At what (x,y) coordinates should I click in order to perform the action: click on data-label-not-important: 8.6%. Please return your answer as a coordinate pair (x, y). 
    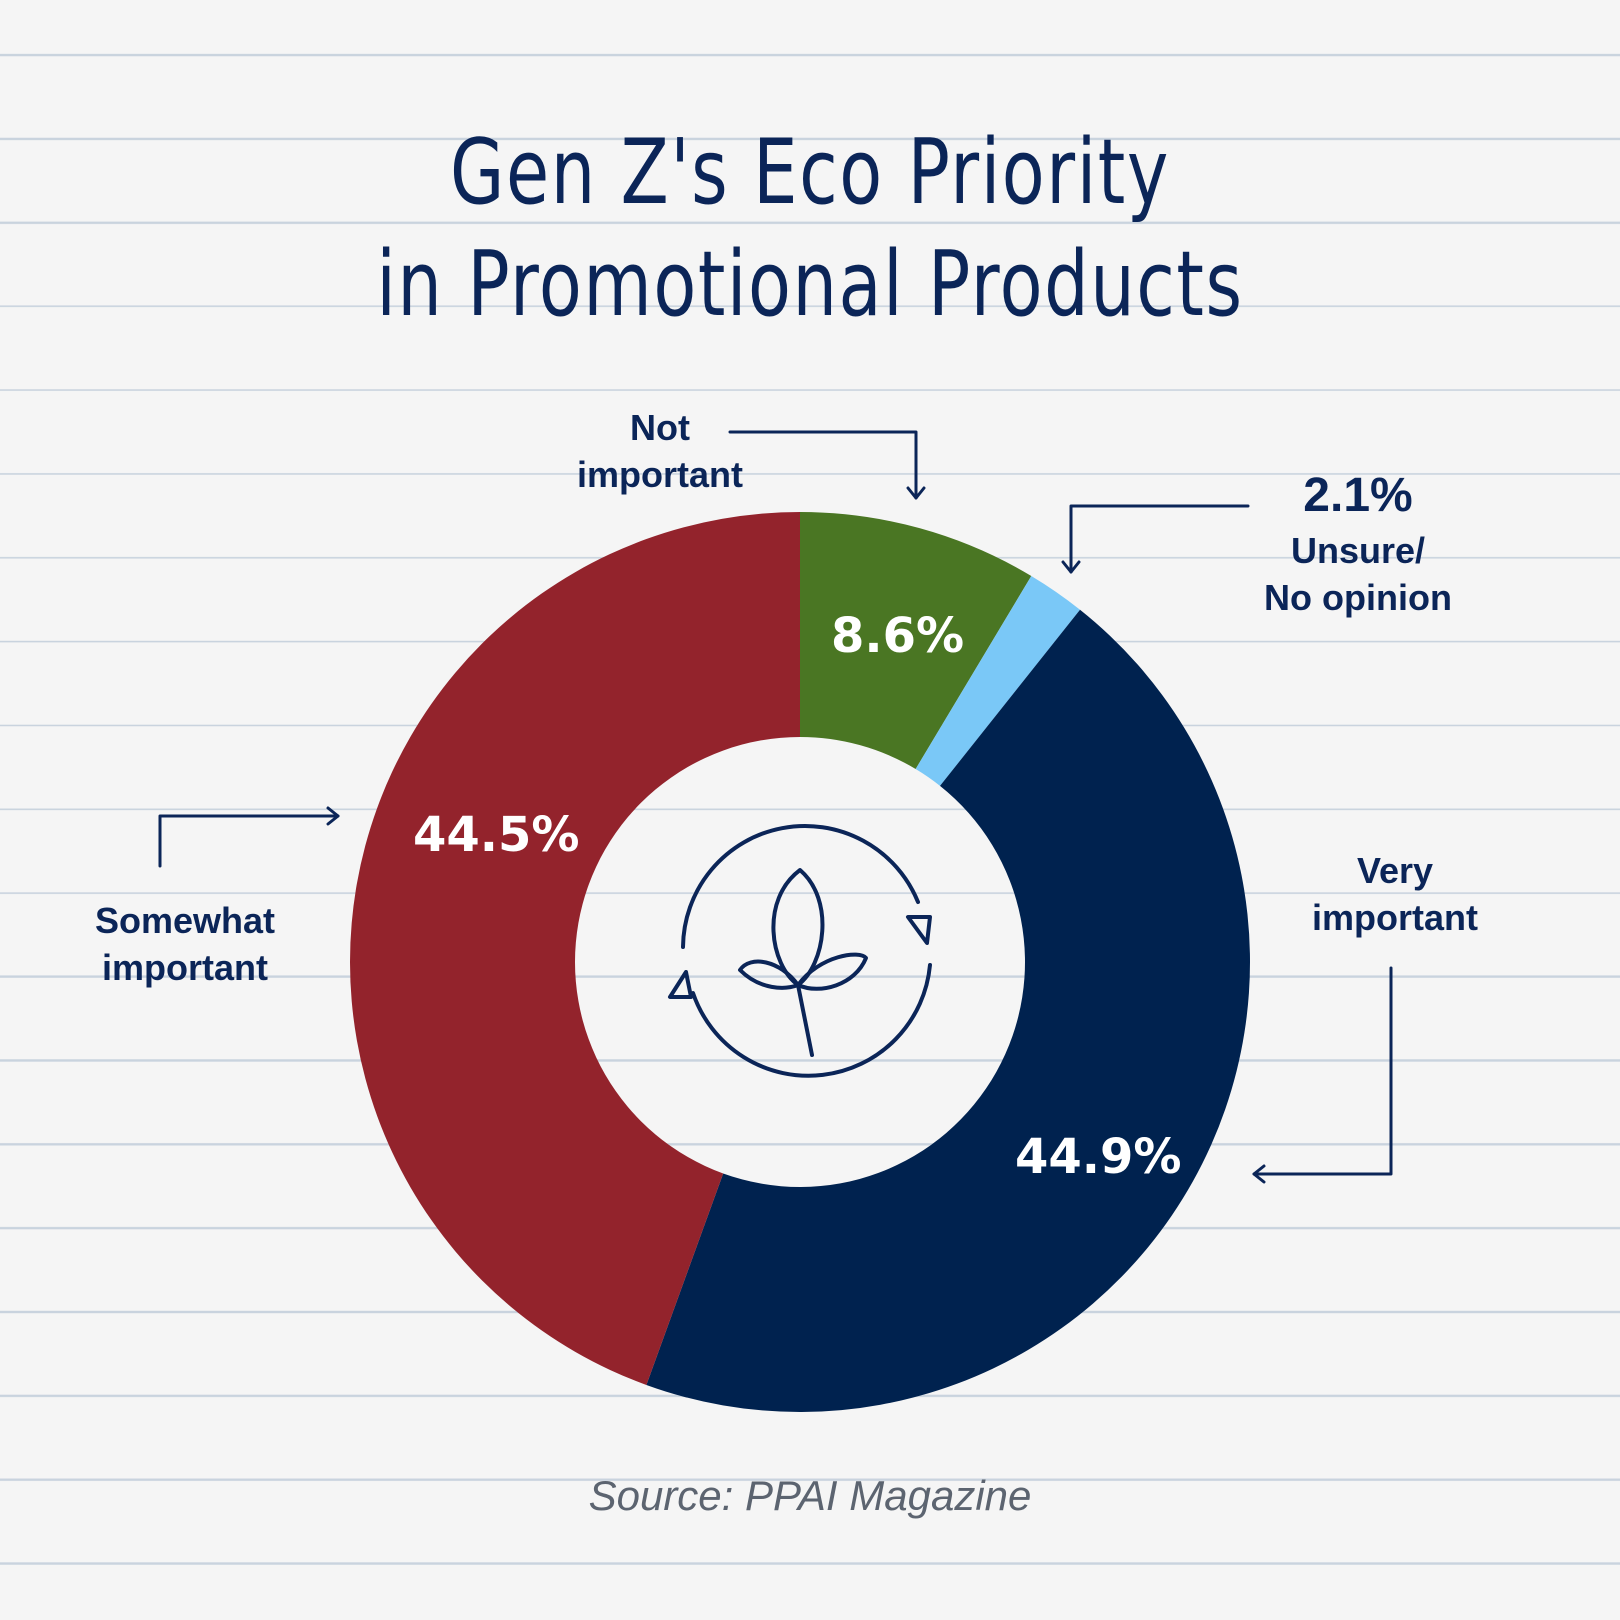
    Looking at the image, I should click on (898, 636).